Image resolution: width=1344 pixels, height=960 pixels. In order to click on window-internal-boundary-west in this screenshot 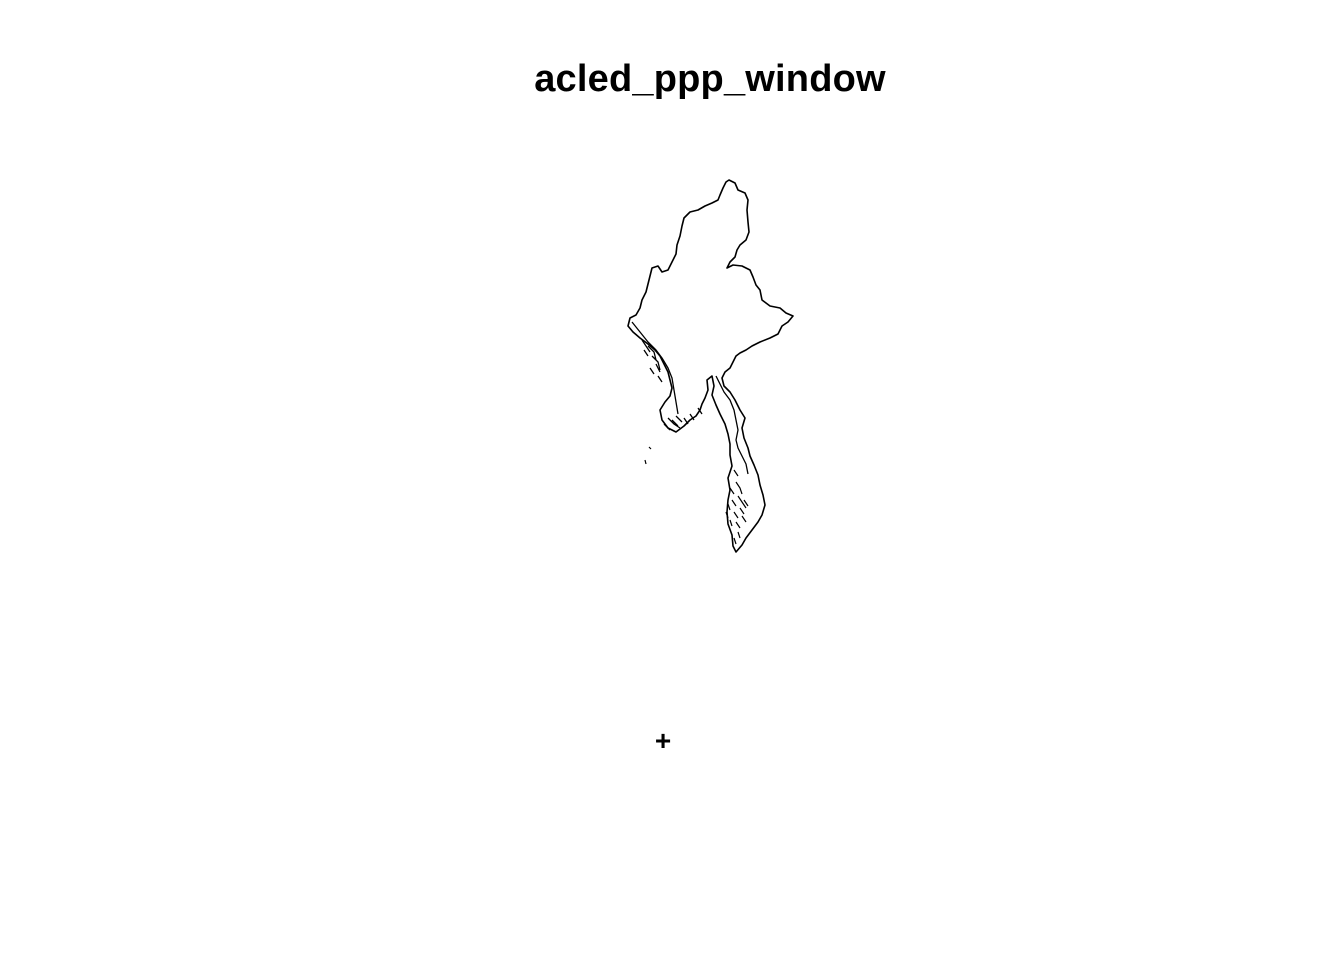, I will do `click(655, 368)`.